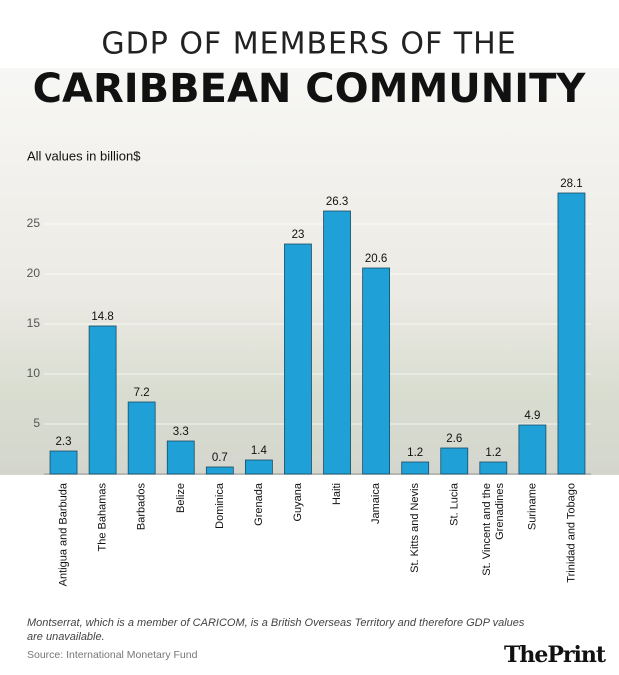 This screenshot has height=675, width=619. I want to click on x-tick-label: St. Lucia, so click(454, 504).